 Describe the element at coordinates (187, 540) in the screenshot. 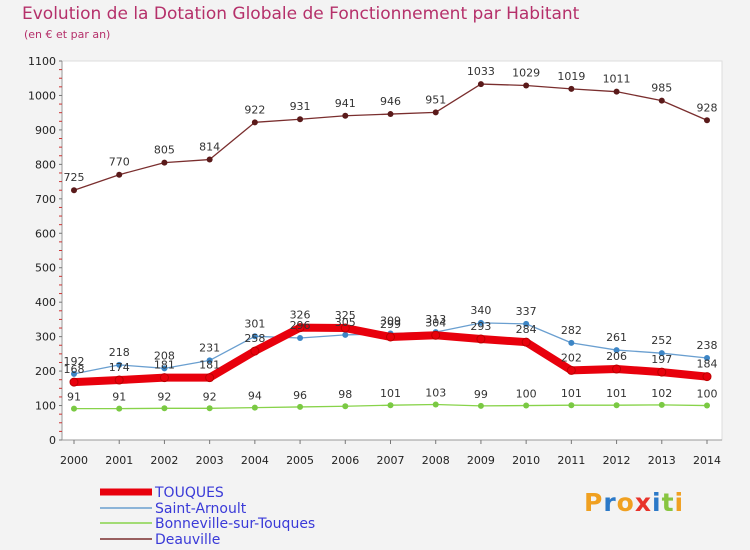

I see `legend-label: Deauville` at that location.